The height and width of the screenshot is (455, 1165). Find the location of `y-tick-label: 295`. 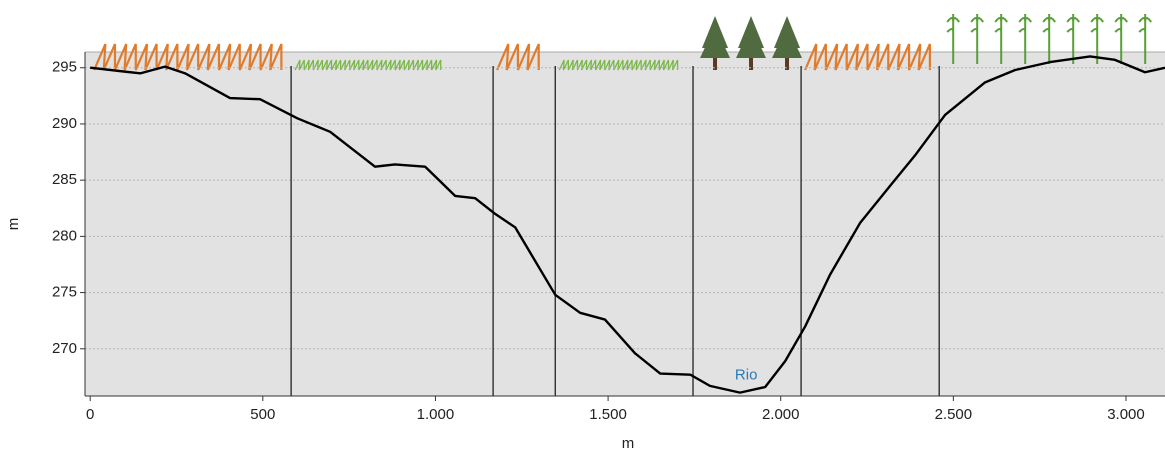

y-tick-label: 295 is located at coordinates (64, 67).